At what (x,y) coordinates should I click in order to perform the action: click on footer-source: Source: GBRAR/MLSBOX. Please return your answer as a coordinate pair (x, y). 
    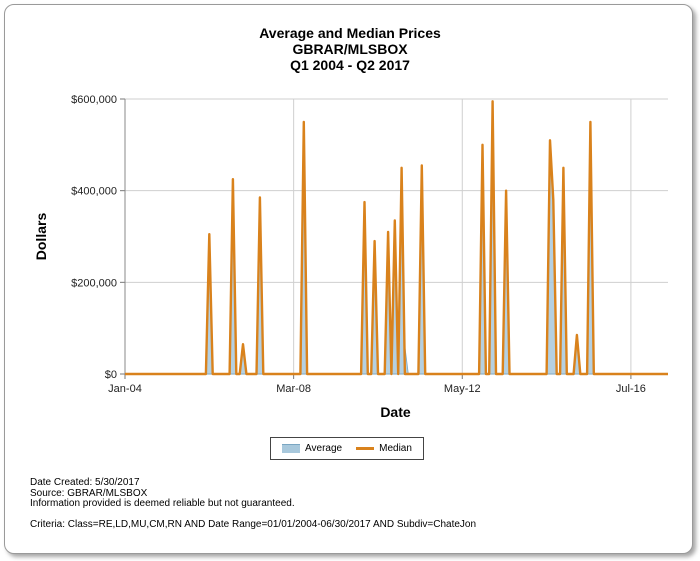
    Looking at the image, I should click on (89, 493).